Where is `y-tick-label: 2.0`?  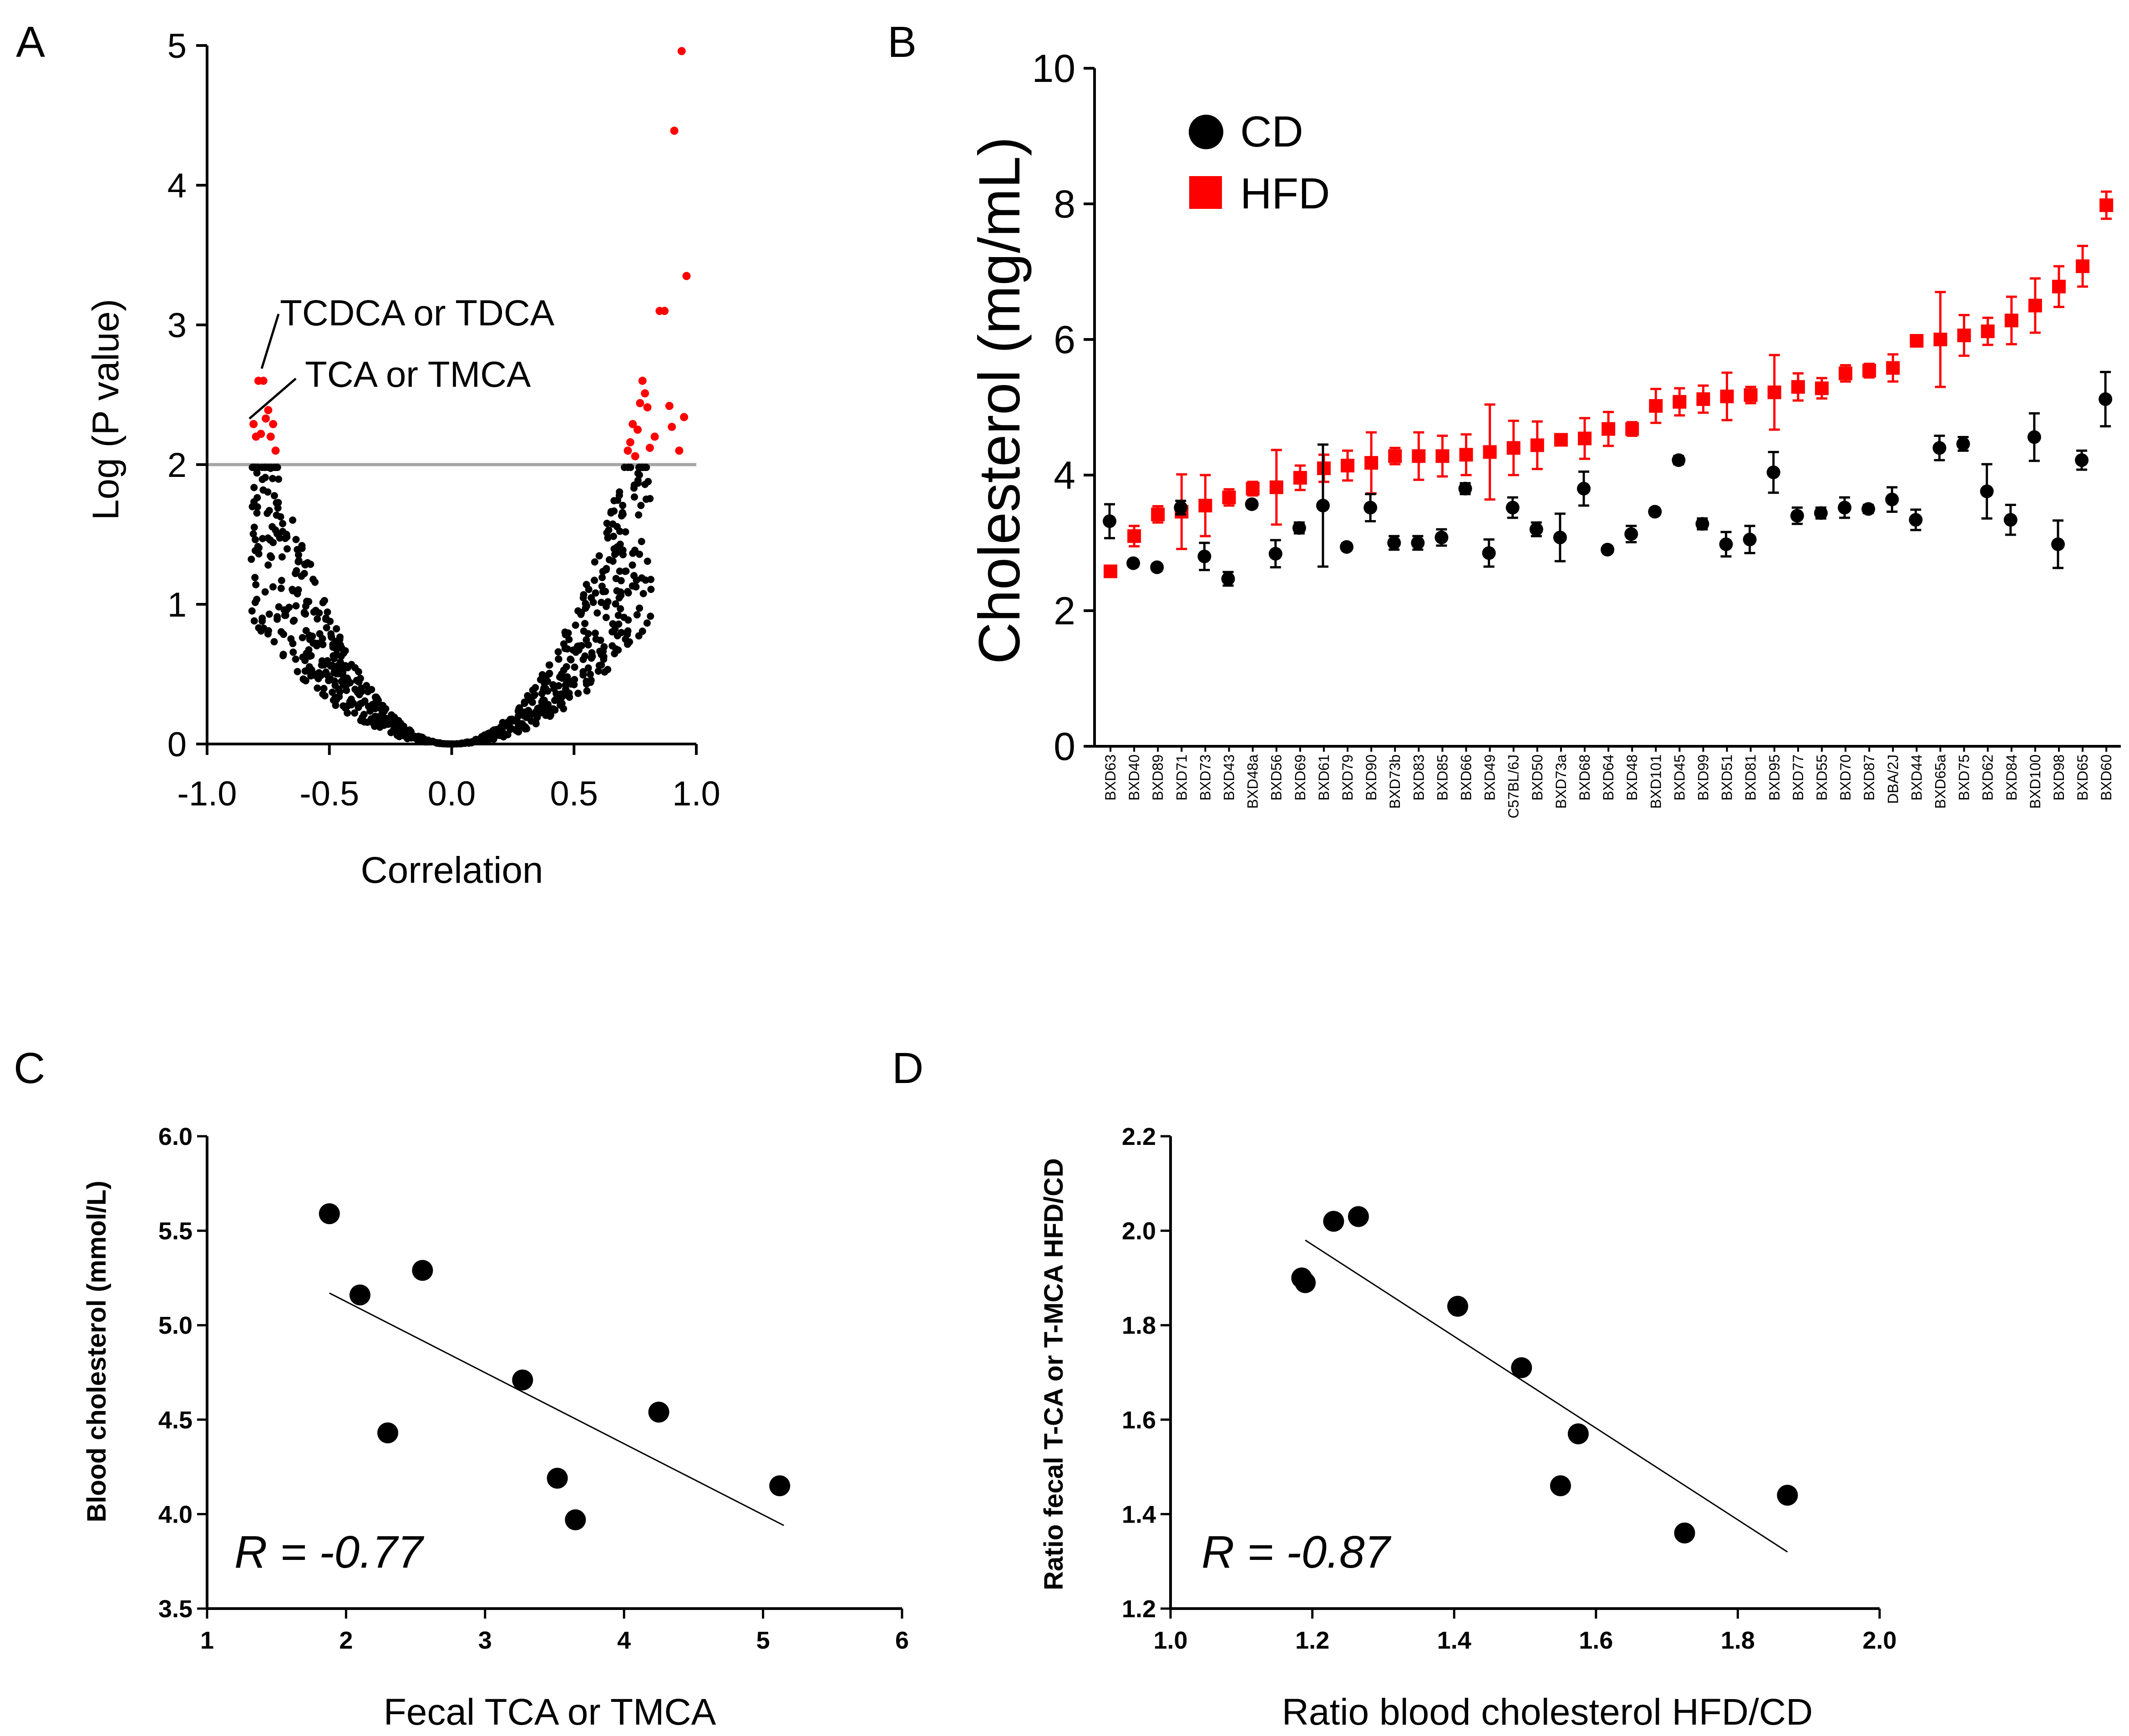
y-tick-label: 2.0 is located at coordinates (1139, 1232).